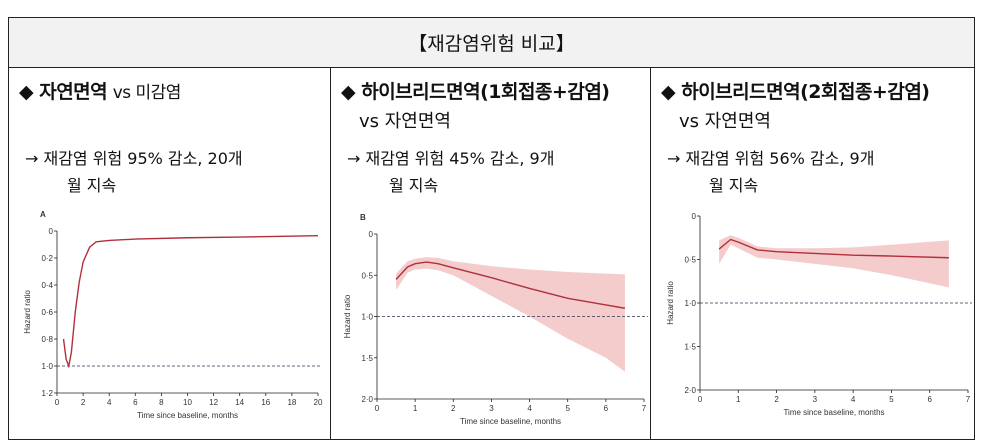  What do you see at coordinates (47, 312) in the screenshot?
I see `y-tick-label: 0·6` at bounding box center [47, 312].